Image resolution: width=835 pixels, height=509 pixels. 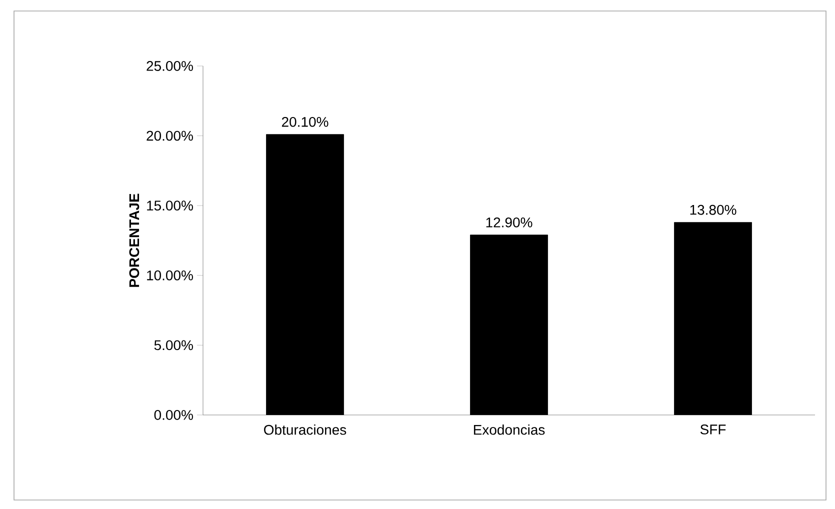 I want to click on y-tick-label: 0.00%, so click(x=173, y=415).